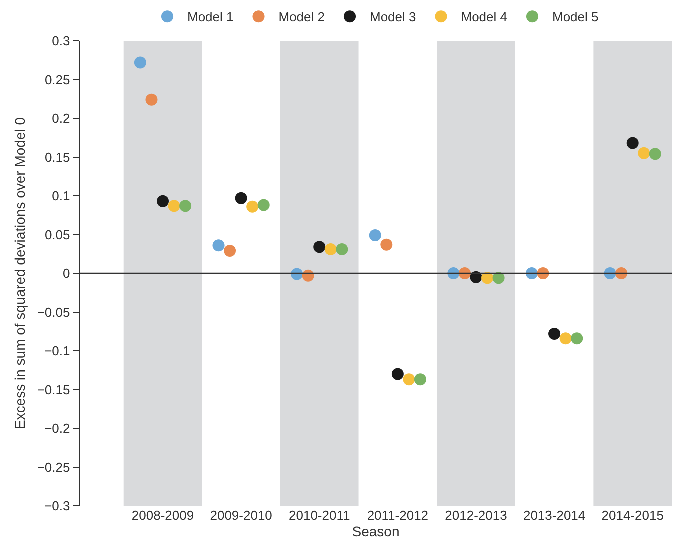 The width and height of the screenshot is (674, 556). Describe the element at coordinates (241, 515) in the screenshot. I see `x-tick-label: 2009-2010` at that location.